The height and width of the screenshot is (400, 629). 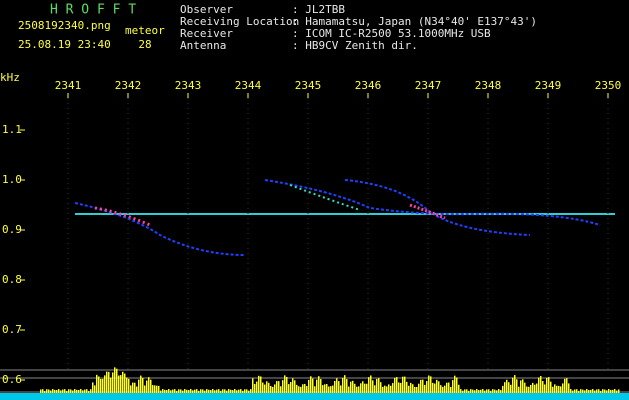 I want to click on x-tick-label: 2345, so click(x=308, y=85).